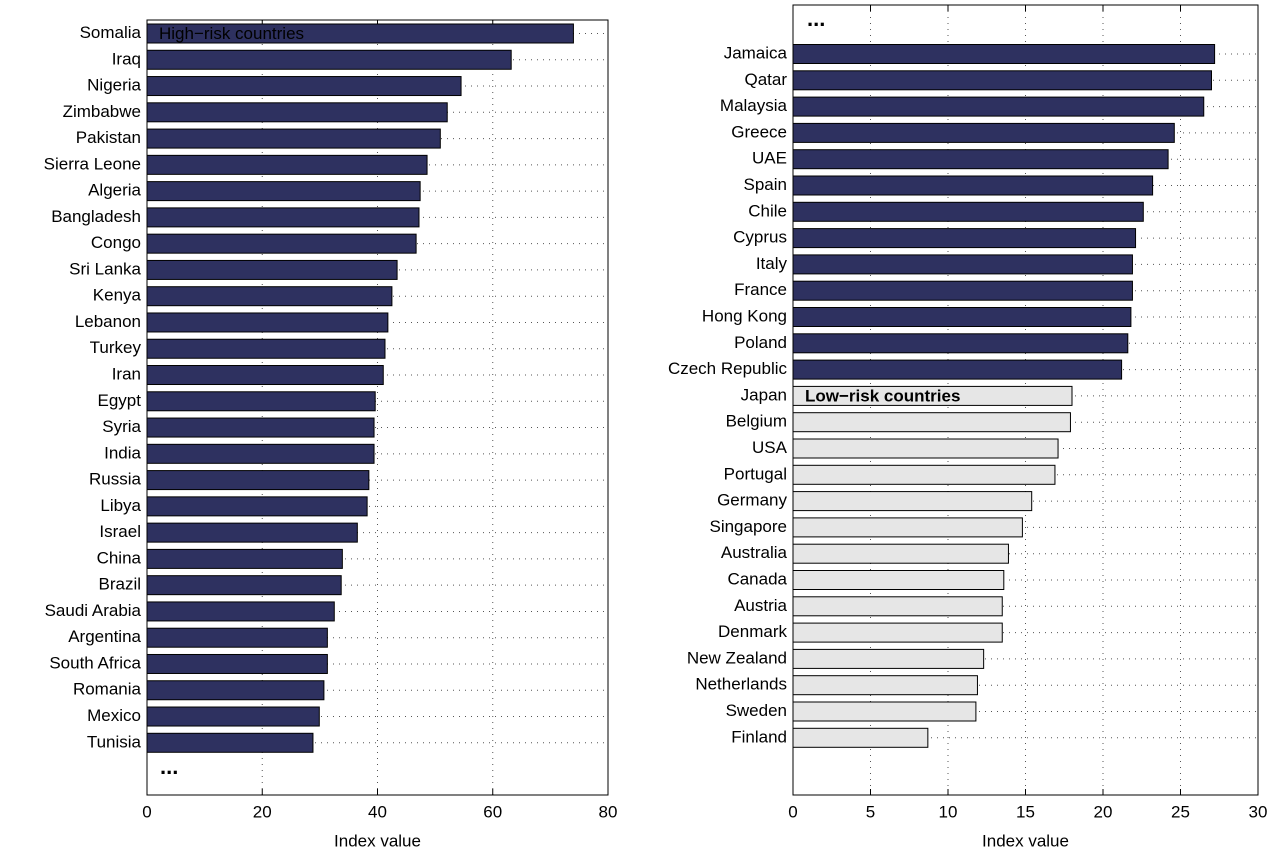 Image resolution: width=1280 pixels, height=854 pixels. What do you see at coordinates (126, 58) in the screenshot?
I see `y-tick-label: Iraq` at bounding box center [126, 58].